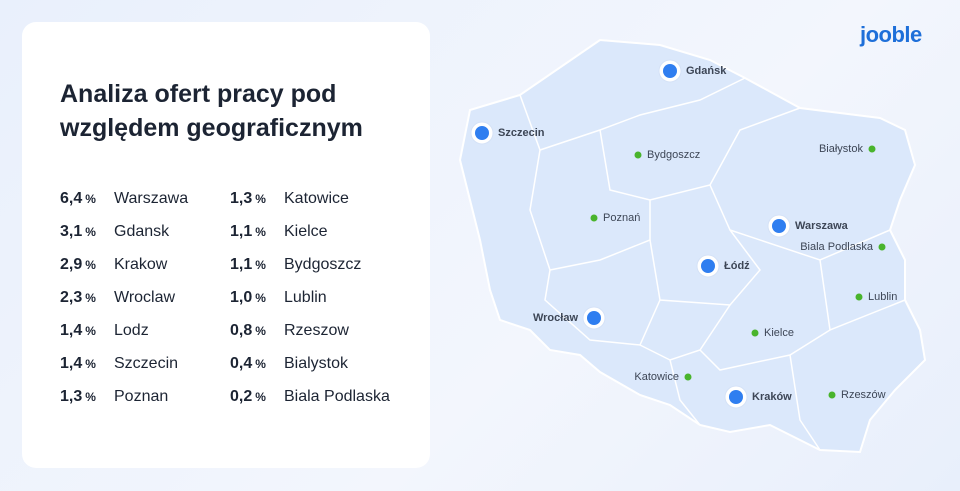 This screenshot has height=491, width=960. Describe the element at coordinates (211, 128) in the screenshot. I see `title-line: względem geograficznym` at that location.